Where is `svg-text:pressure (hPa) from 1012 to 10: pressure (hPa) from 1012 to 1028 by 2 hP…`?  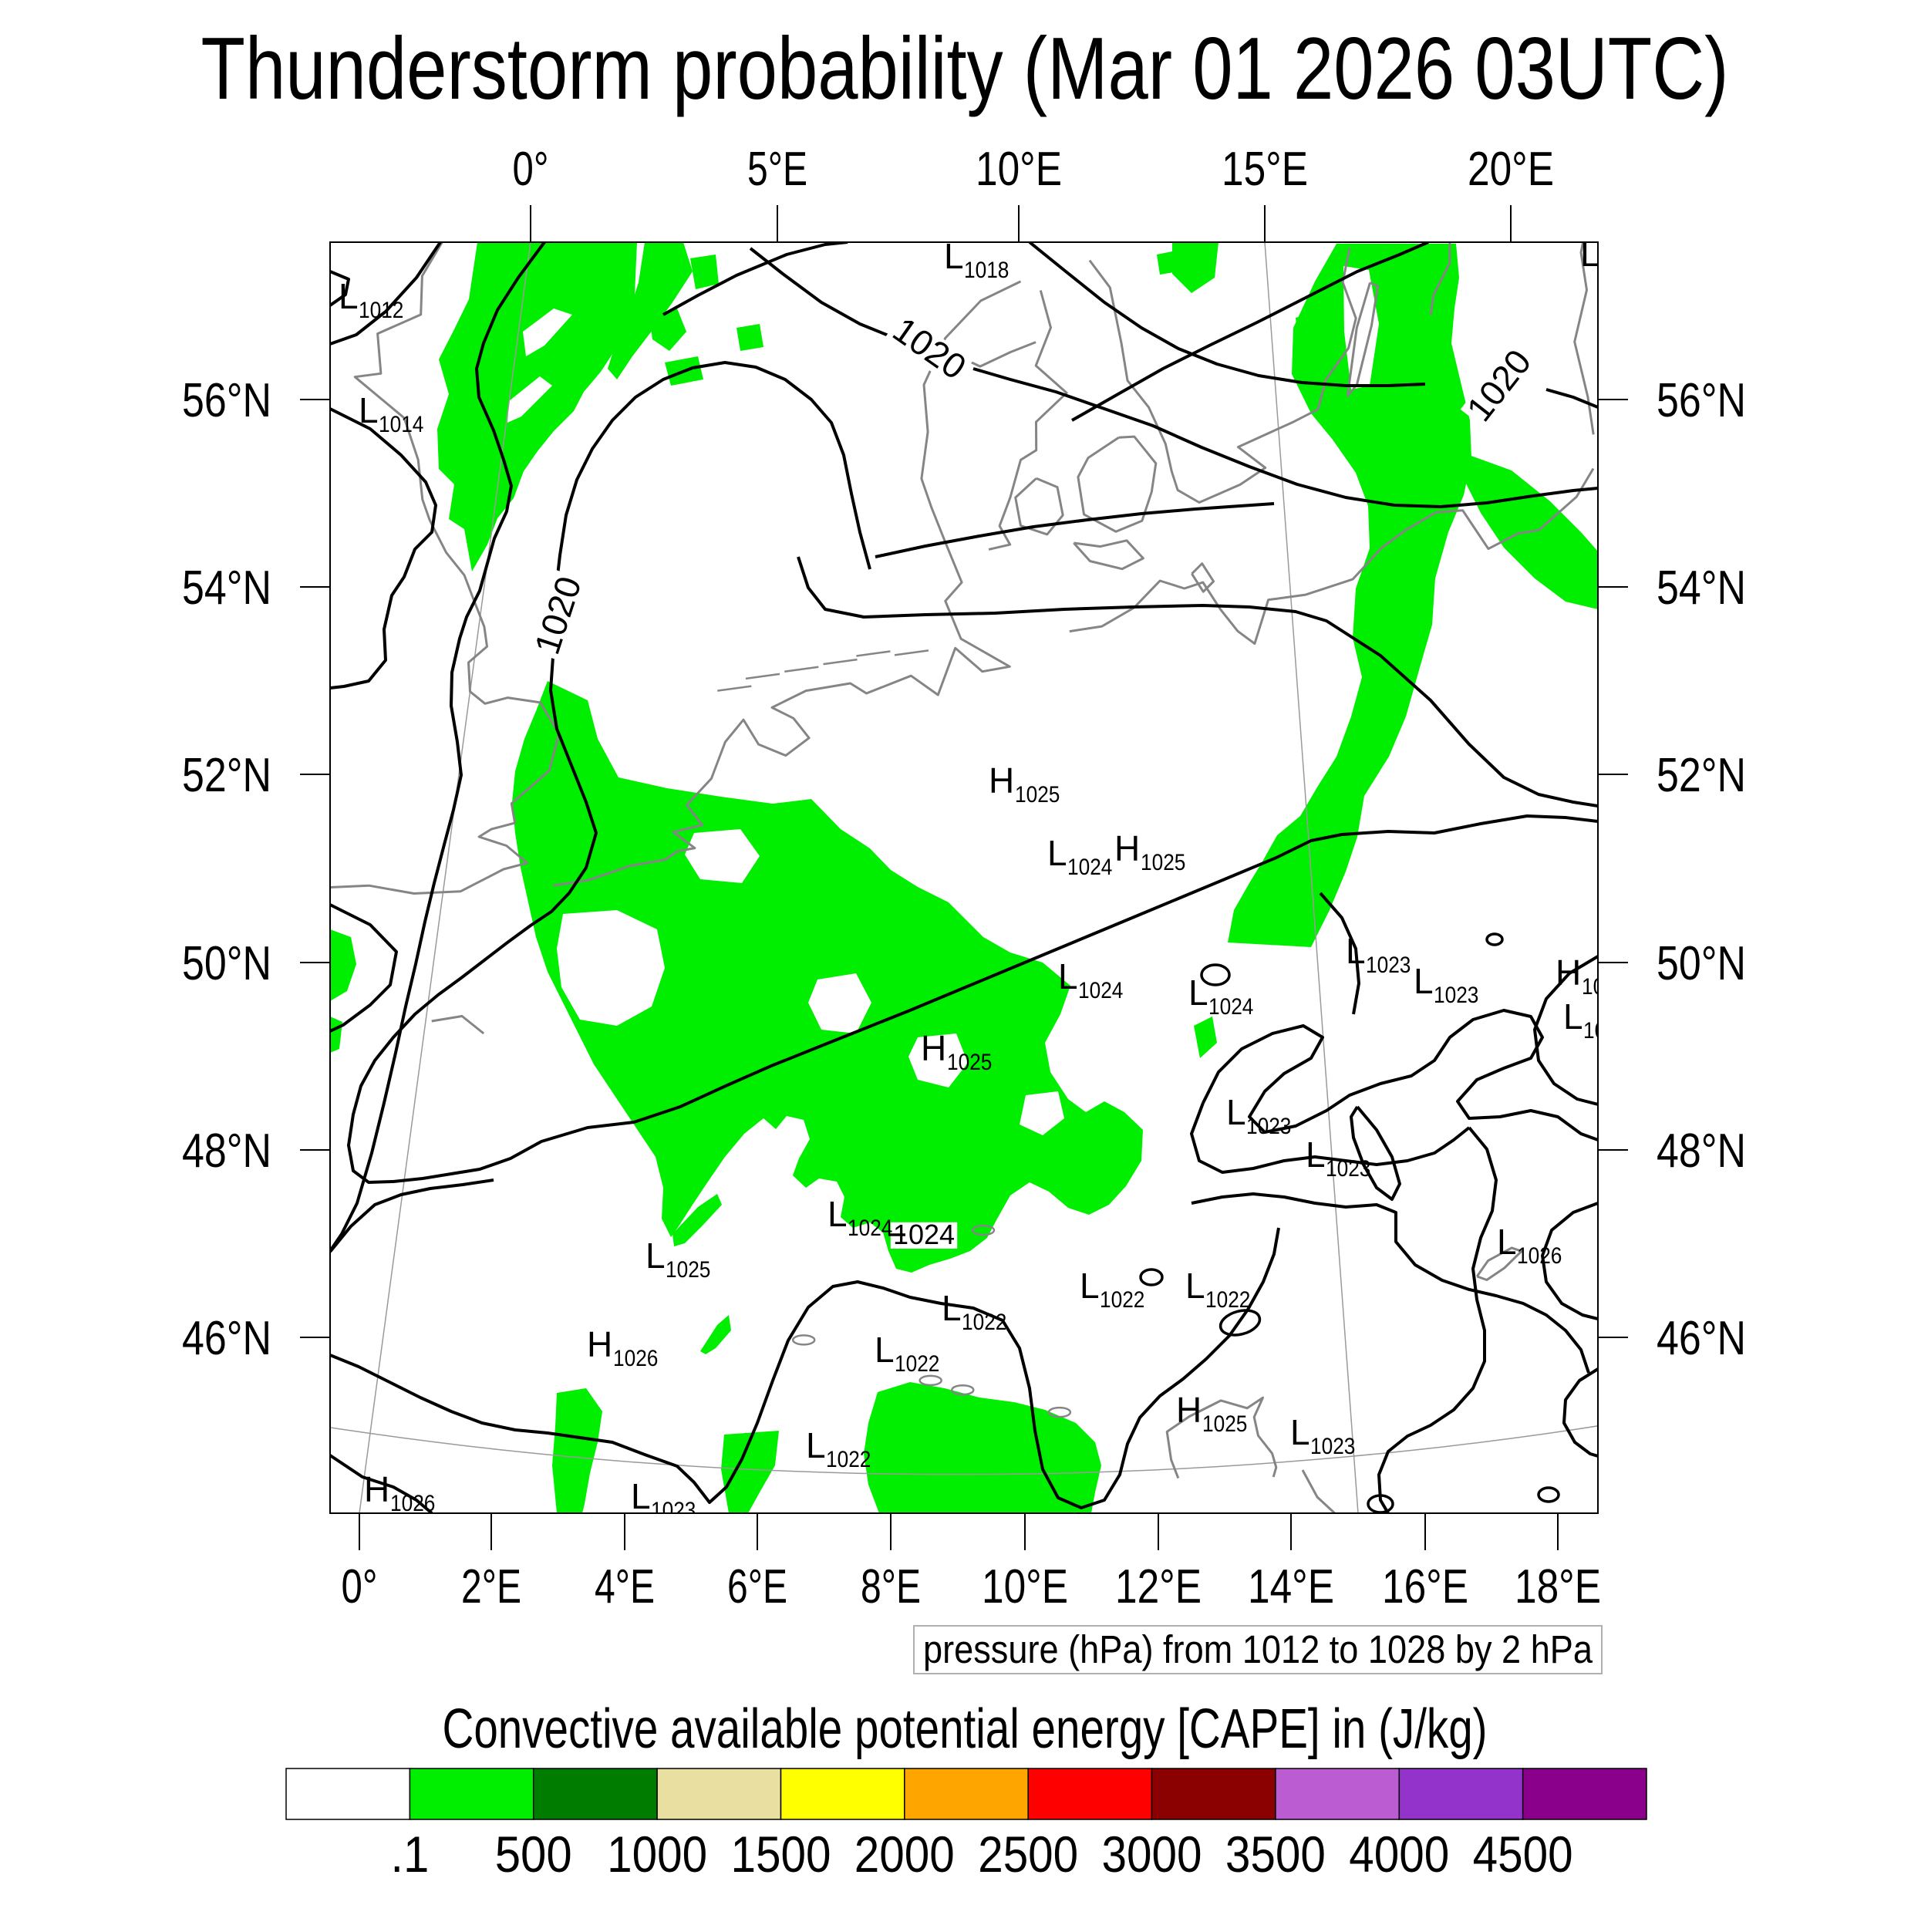
svg-text:pressure (hPa) from 1012 to 10: pressure (hPa) from 1012 to 1028 by 2 hP… is located at coordinates (1258, 1649).